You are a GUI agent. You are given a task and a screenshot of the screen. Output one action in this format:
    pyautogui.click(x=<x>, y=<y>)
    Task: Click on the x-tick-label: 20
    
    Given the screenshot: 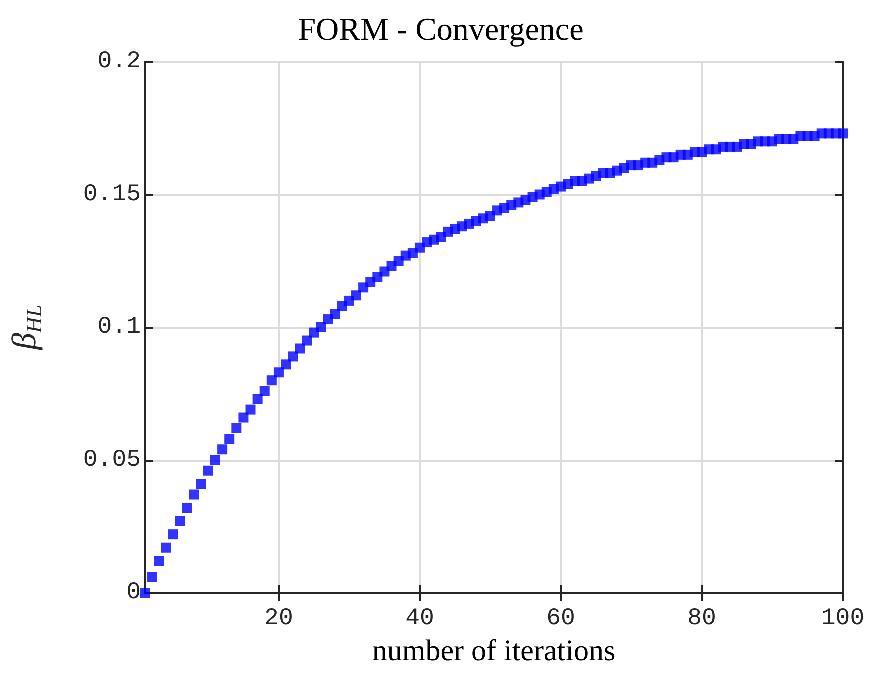 What is the action you would take?
    pyautogui.click(x=279, y=619)
    